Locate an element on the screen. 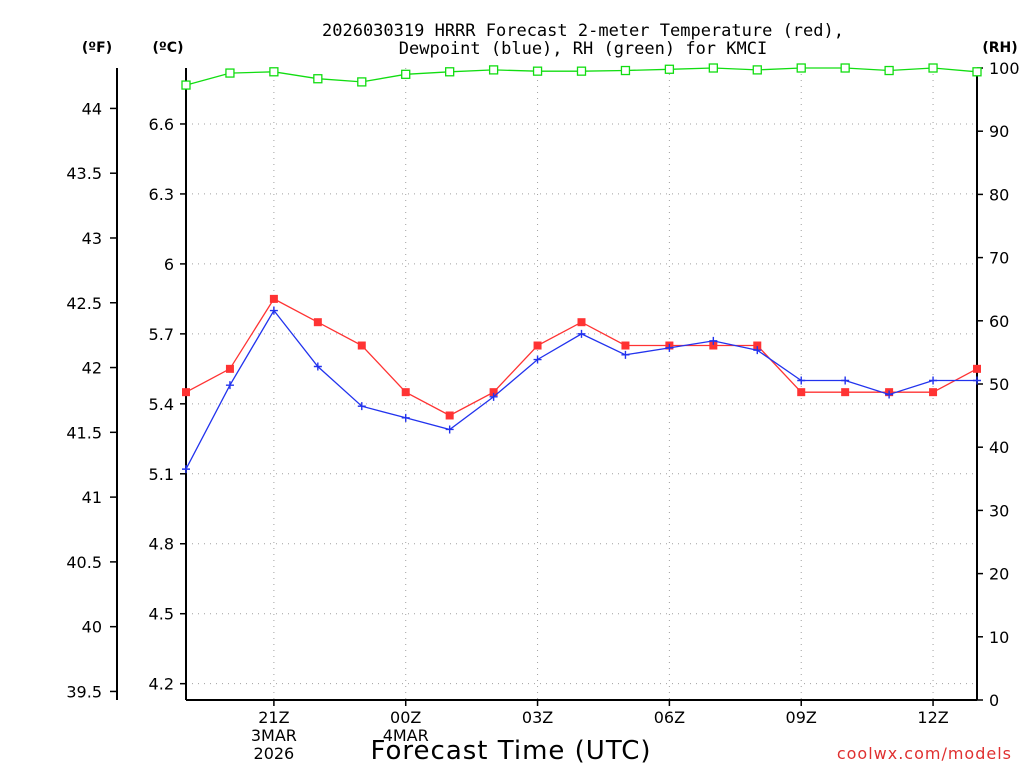  x-axis-title: Forecast Time (UTC) is located at coordinates (510, 751).